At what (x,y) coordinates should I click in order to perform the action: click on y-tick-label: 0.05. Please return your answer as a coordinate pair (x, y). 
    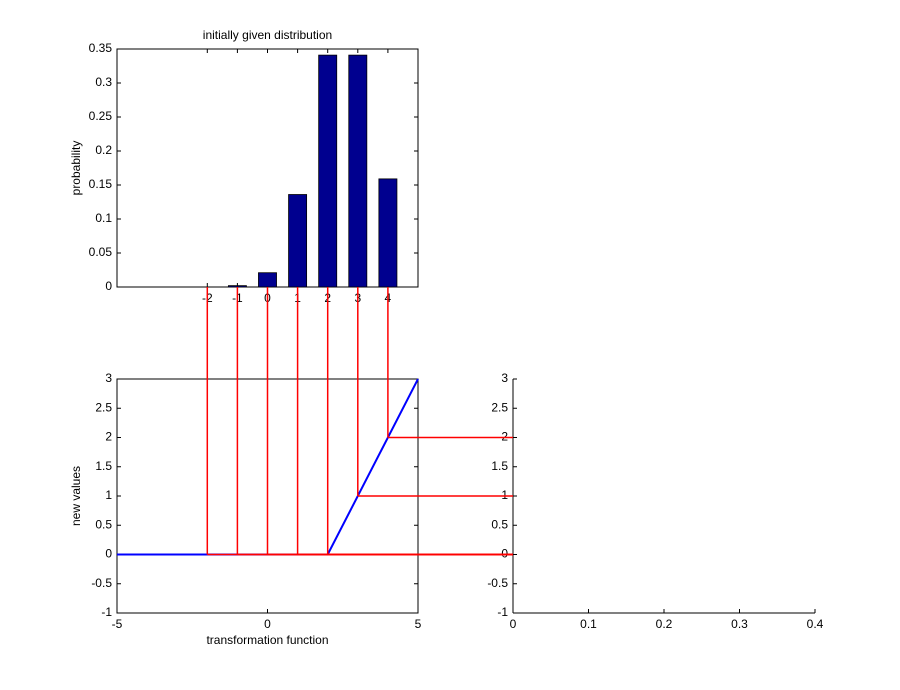
    Looking at the image, I should click on (101, 252).